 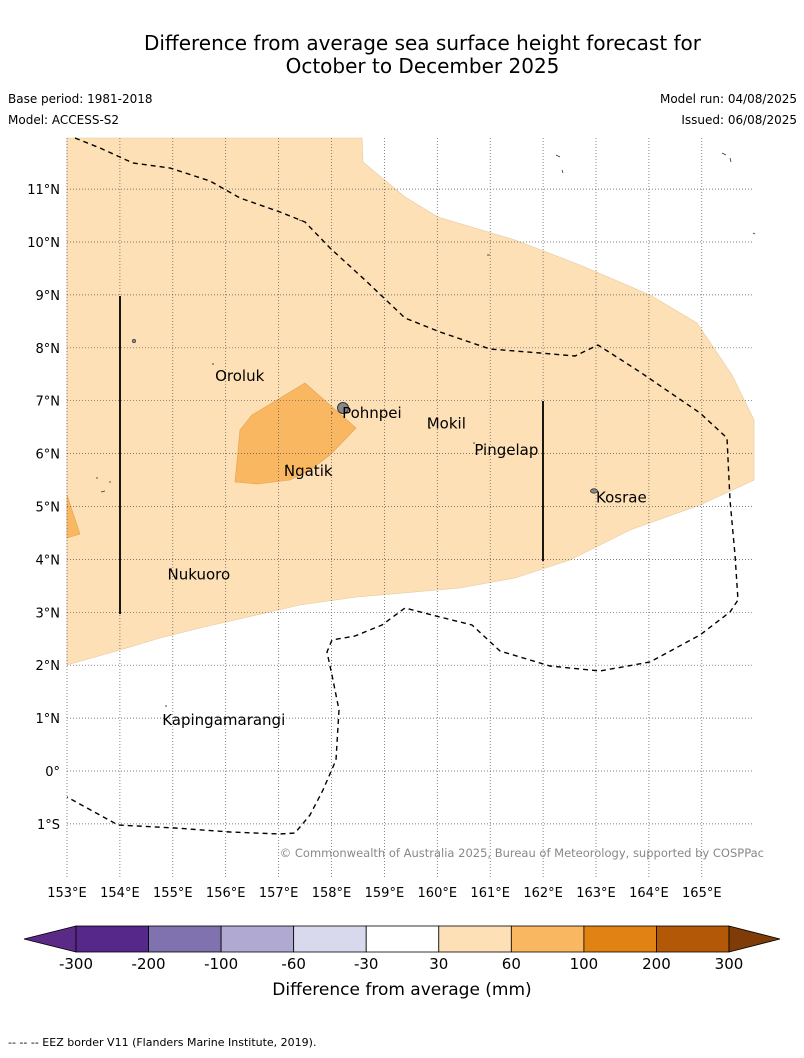 I want to click on model-name: Model: ACCESS-S2, so click(x=64, y=120).